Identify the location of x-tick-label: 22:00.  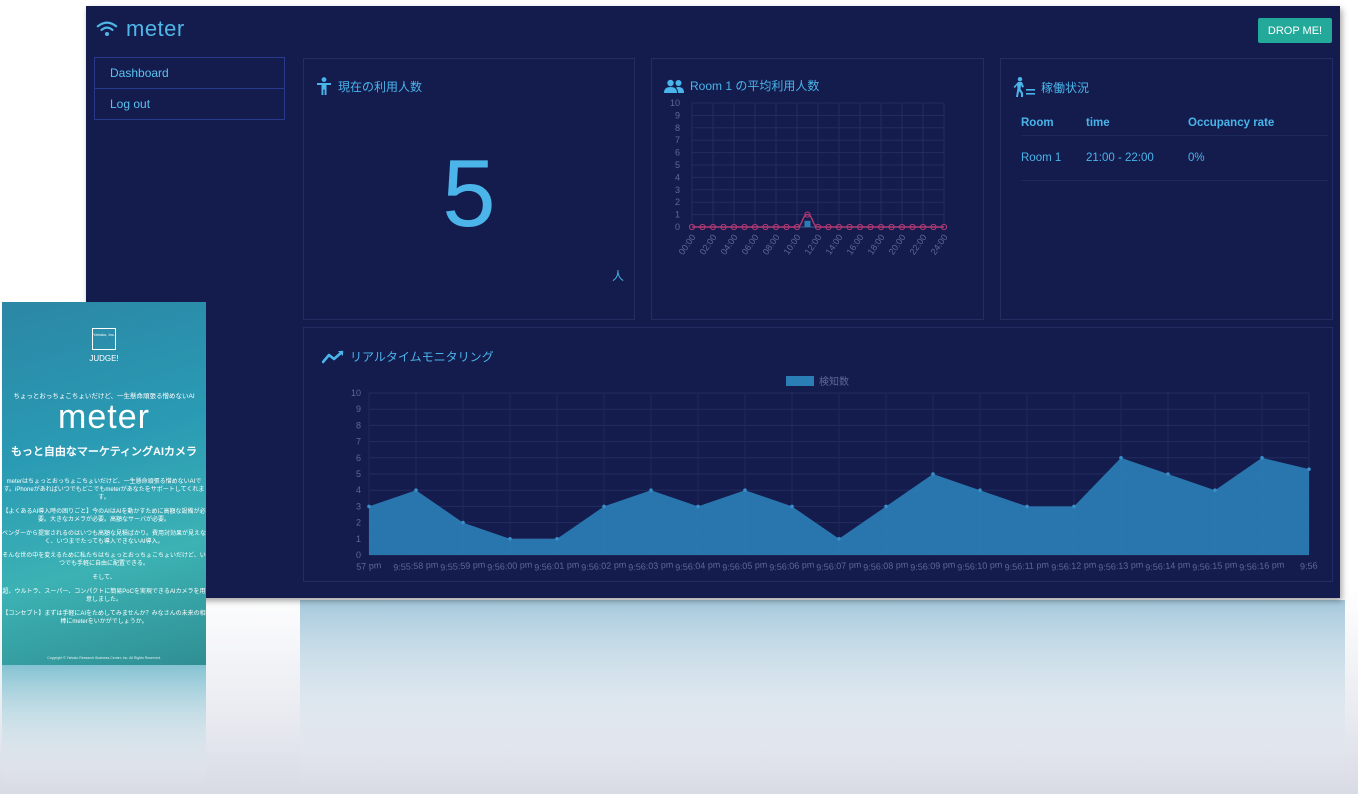
(918, 244).